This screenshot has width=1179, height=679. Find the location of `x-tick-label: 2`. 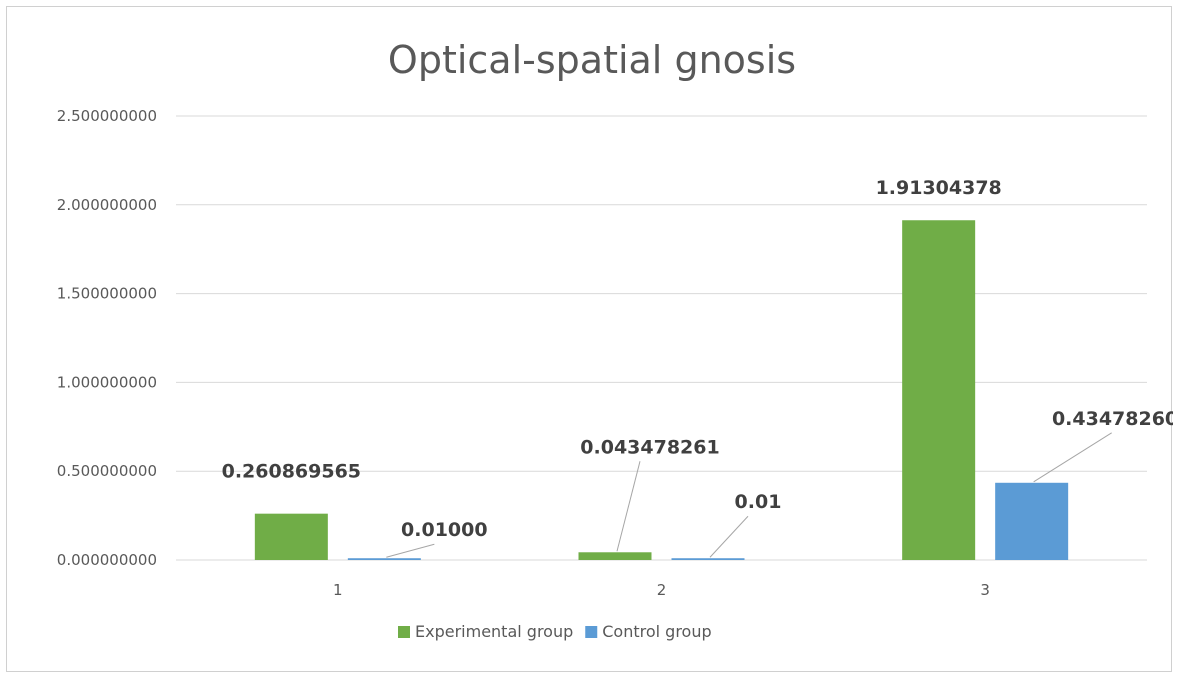

x-tick-label: 2 is located at coordinates (662, 590).